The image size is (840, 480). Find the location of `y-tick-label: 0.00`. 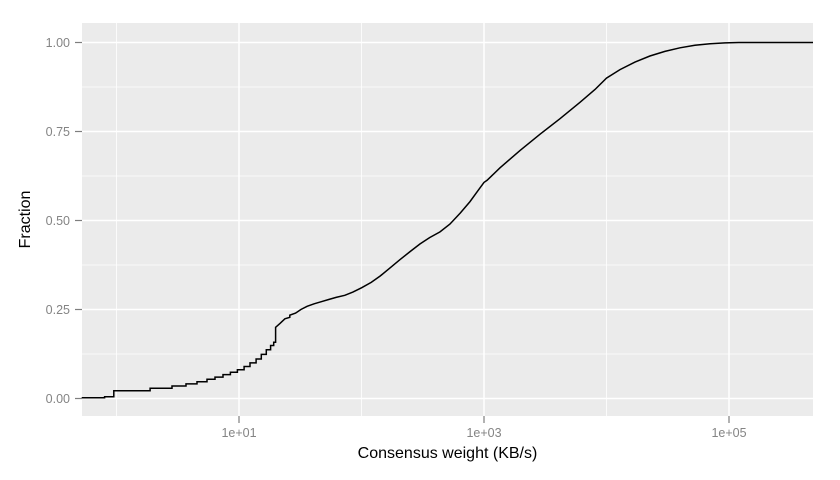

y-tick-label: 0.00 is located at coordinates (58, 399).